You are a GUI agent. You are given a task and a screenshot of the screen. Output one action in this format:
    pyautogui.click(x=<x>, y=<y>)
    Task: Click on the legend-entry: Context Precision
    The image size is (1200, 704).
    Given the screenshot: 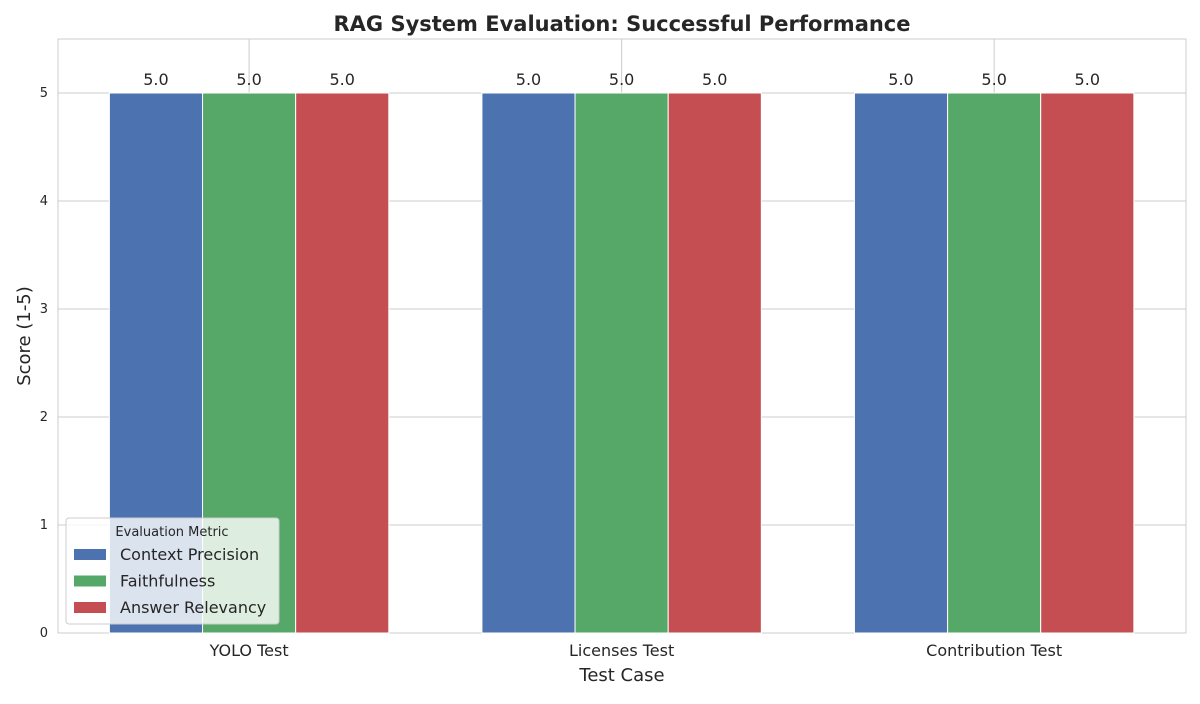 What is the action you would take?
    pyautogui.click(x=189, y=554)
    